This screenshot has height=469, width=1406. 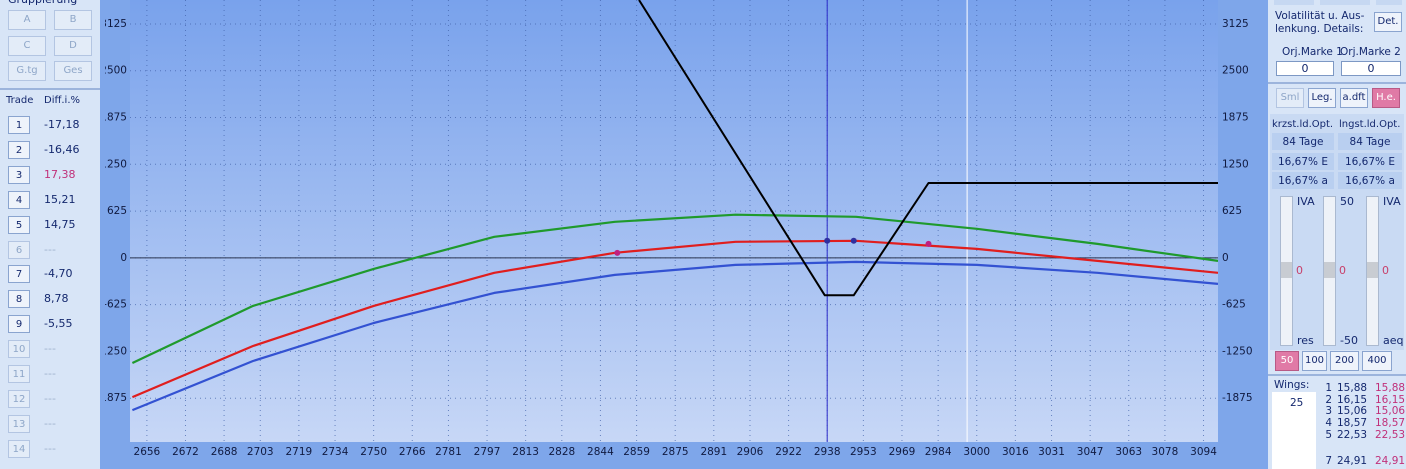 What do you see at coordinates (19, 423) in the screenshot?
I see `trade-button: 13` at bounding box center [19, 423].